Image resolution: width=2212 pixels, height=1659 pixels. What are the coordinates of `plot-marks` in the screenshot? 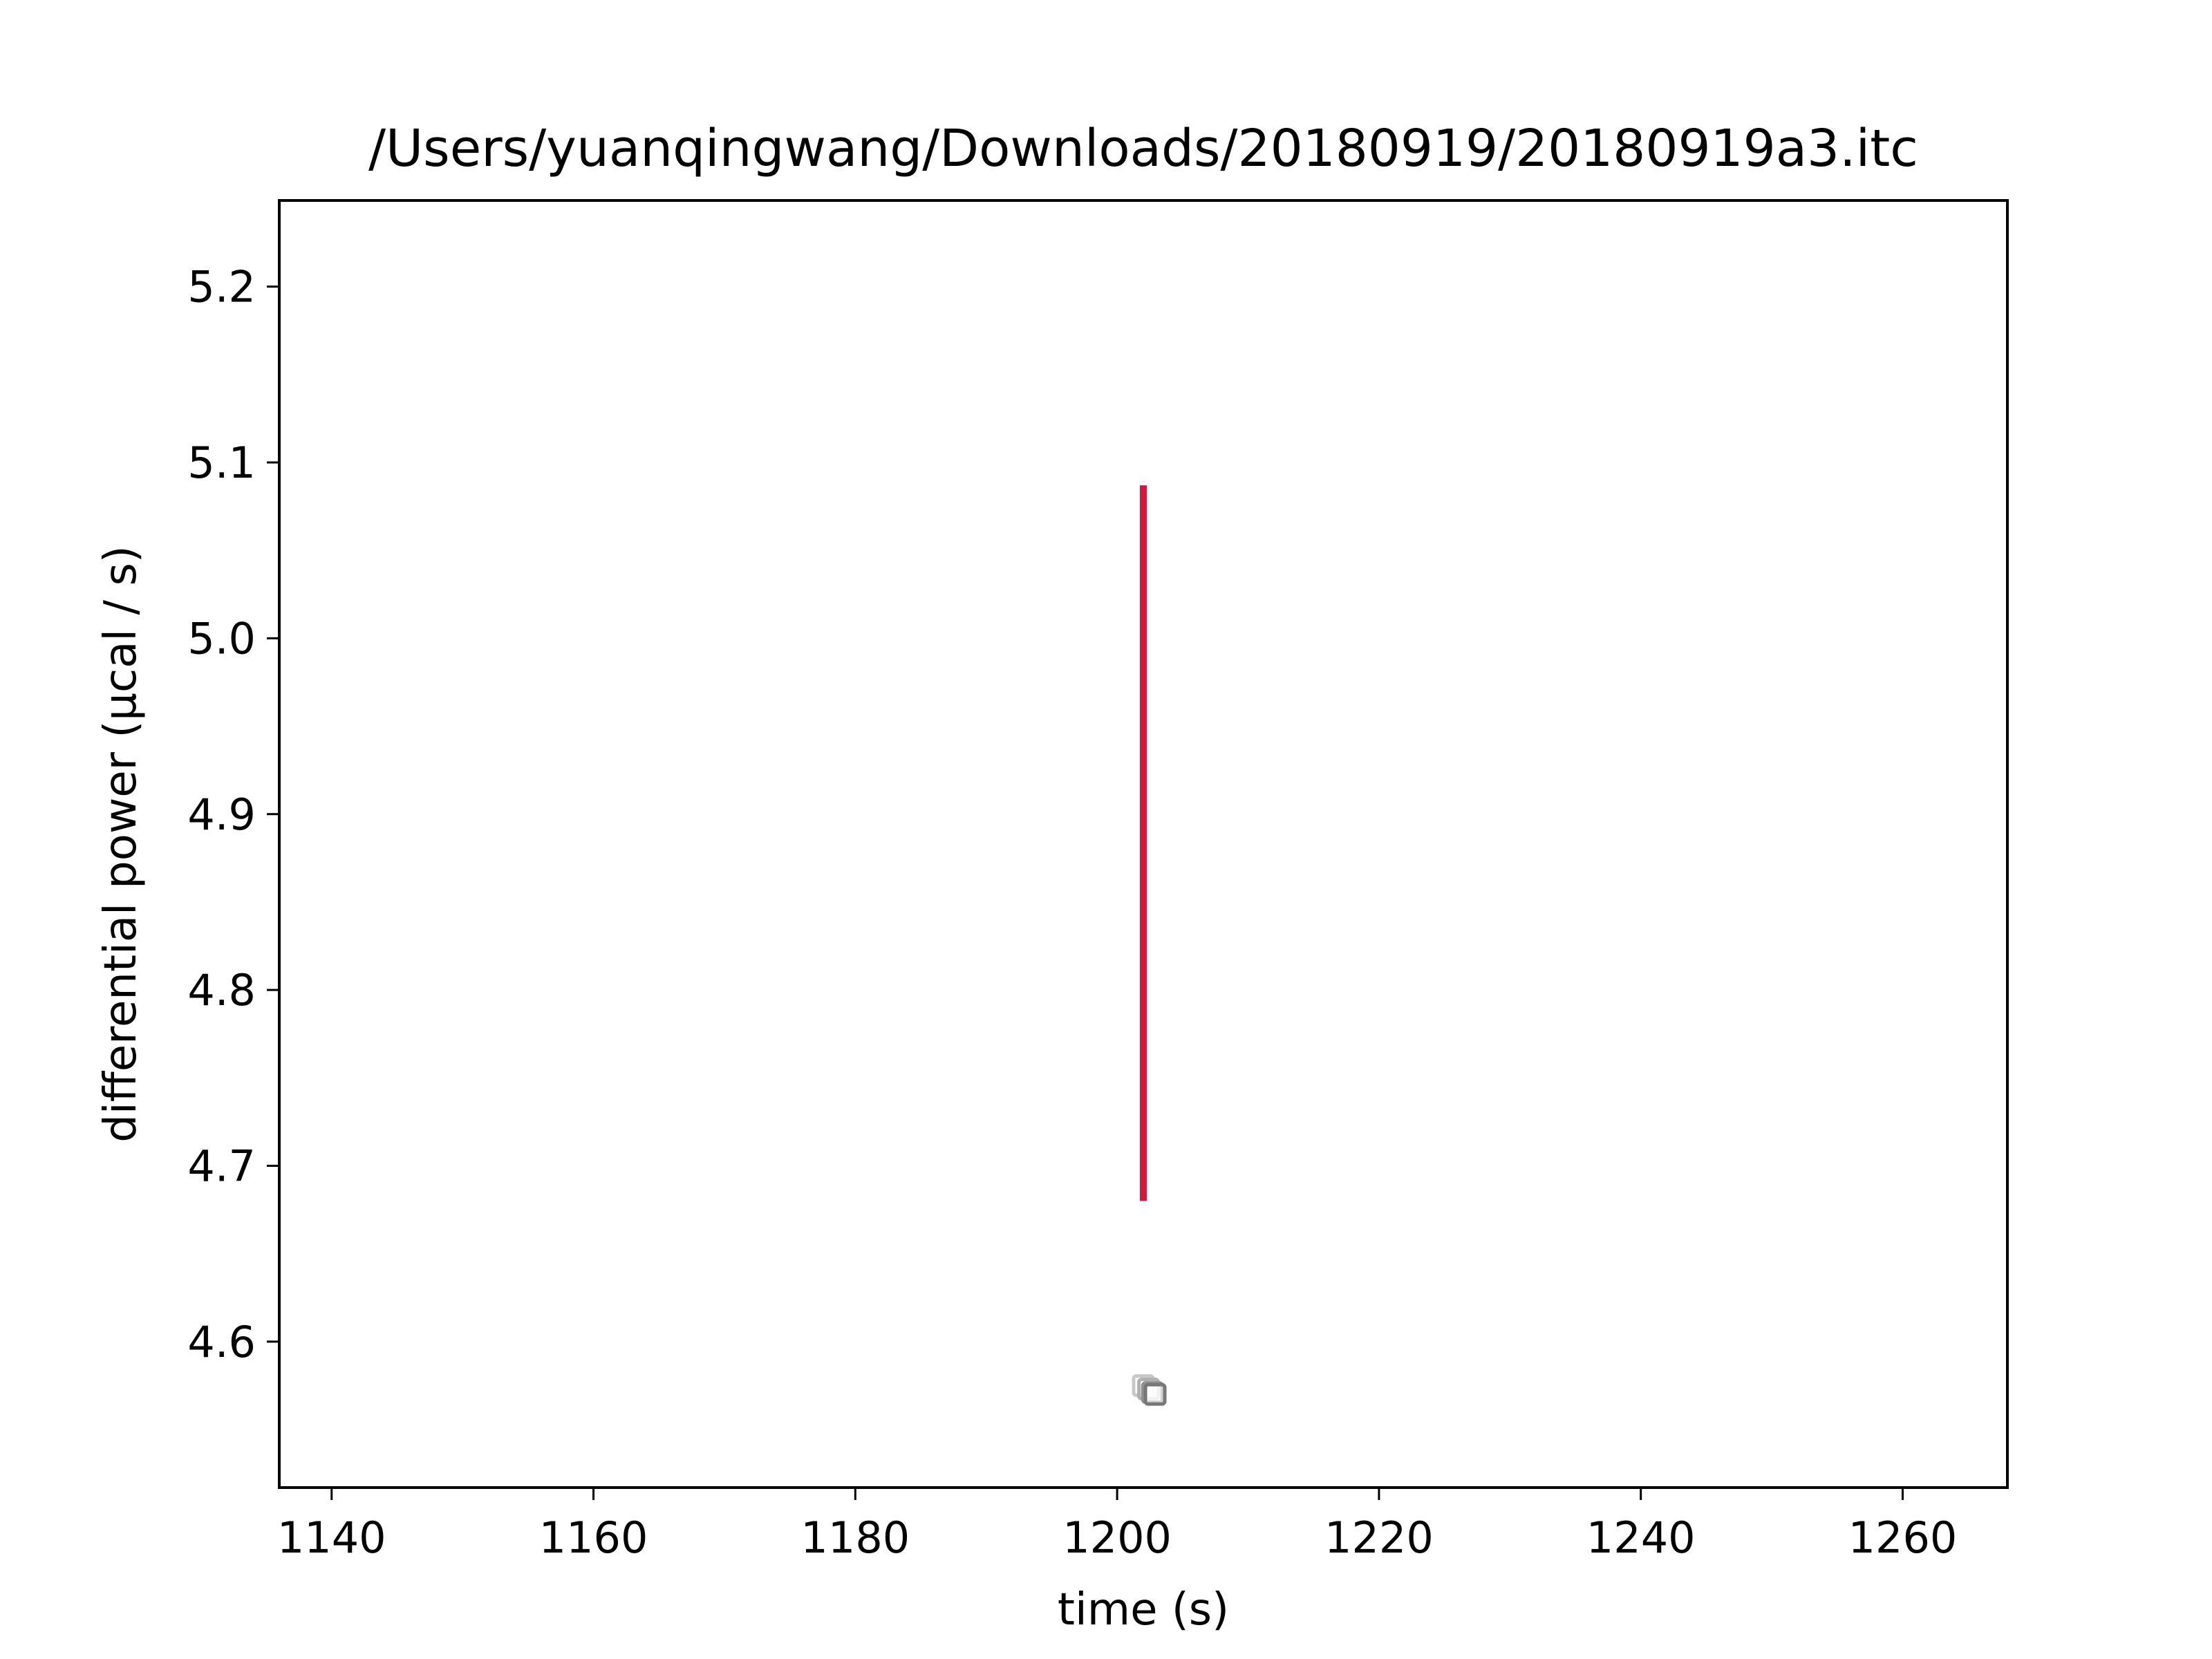 It's located at (1149, 946).